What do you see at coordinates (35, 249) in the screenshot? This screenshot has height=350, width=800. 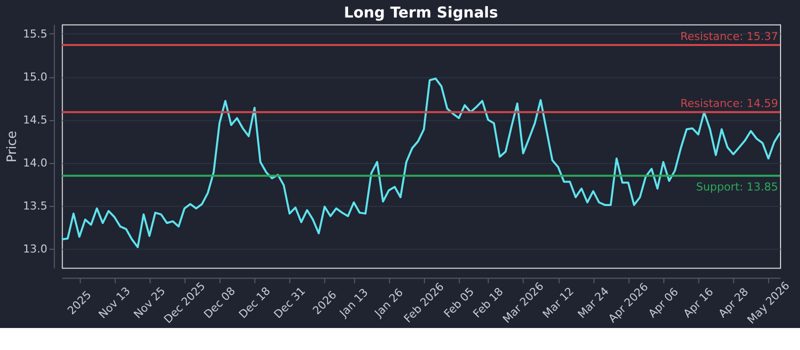 I see `y-tick-label: 13.0` at bounding box center [35, 249].